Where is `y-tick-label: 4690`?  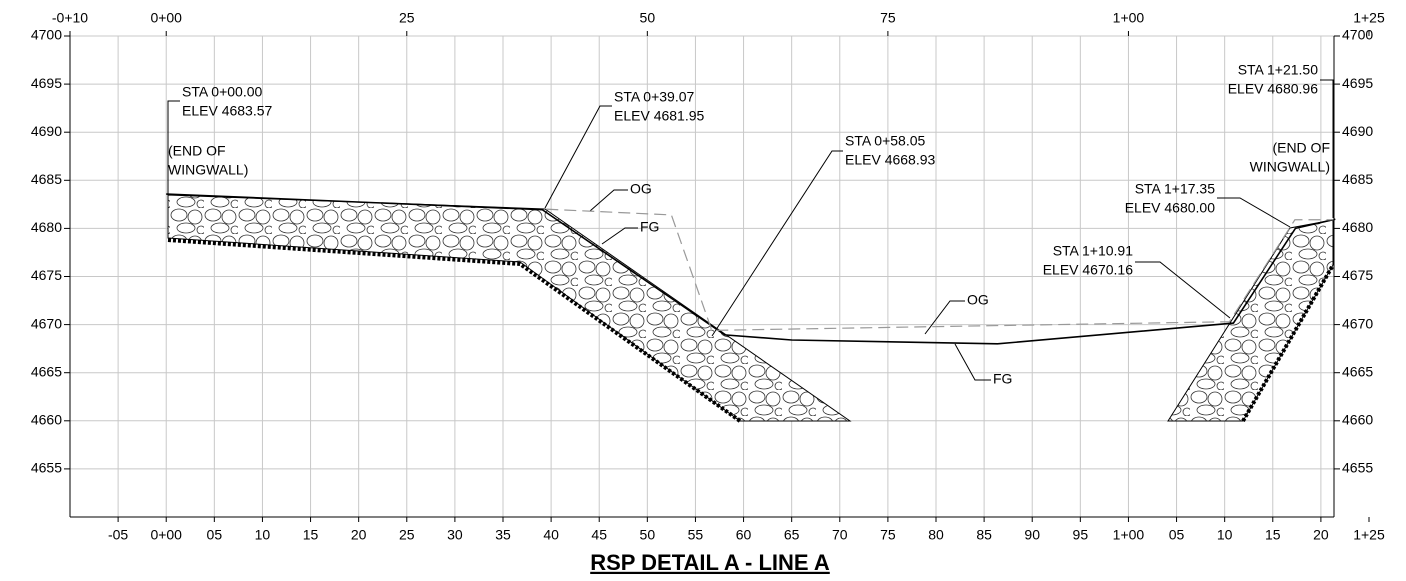
y-tick-label: 4690 is located at coordinates (46, 131).